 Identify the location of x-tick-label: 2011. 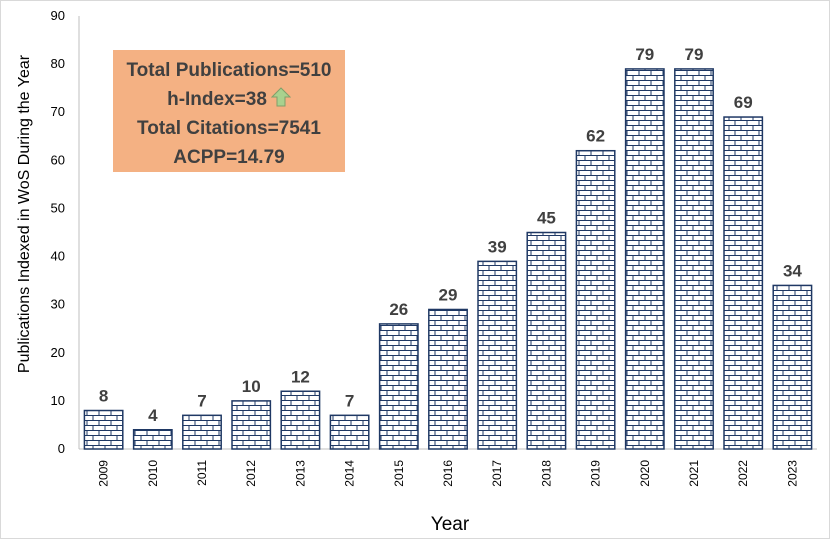
(202, 473).